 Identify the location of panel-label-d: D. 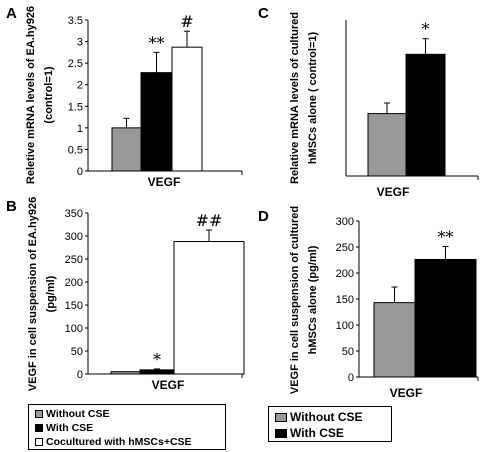
(263, 216).